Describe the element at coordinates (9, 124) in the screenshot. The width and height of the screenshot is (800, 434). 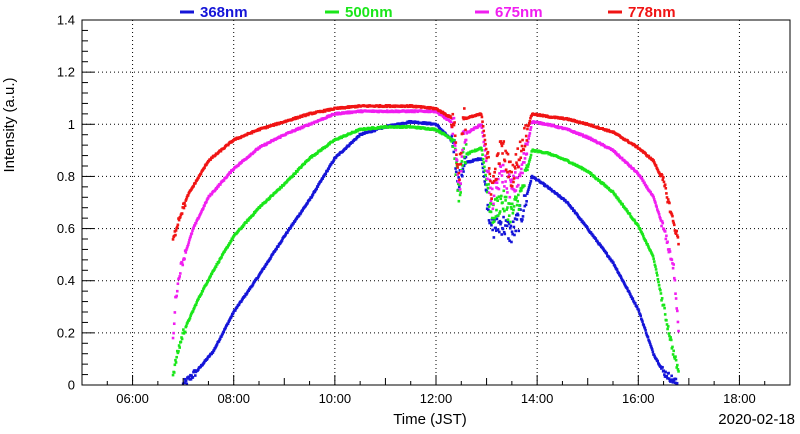
I see `y-axis-title: Intensity (a.u.)` at that location.